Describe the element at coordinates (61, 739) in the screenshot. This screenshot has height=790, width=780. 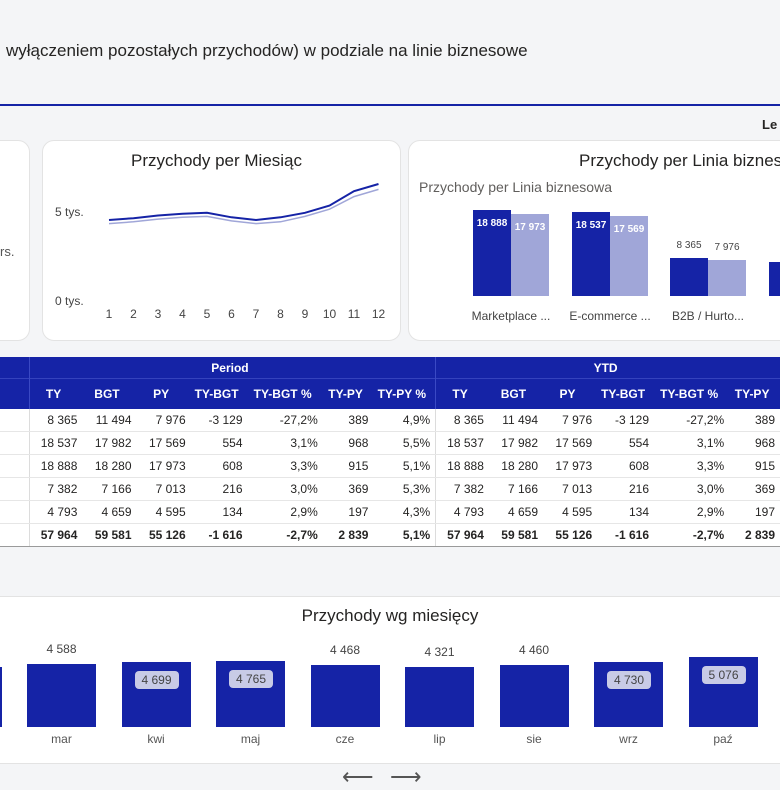
I see `month-label: mar` at that location.